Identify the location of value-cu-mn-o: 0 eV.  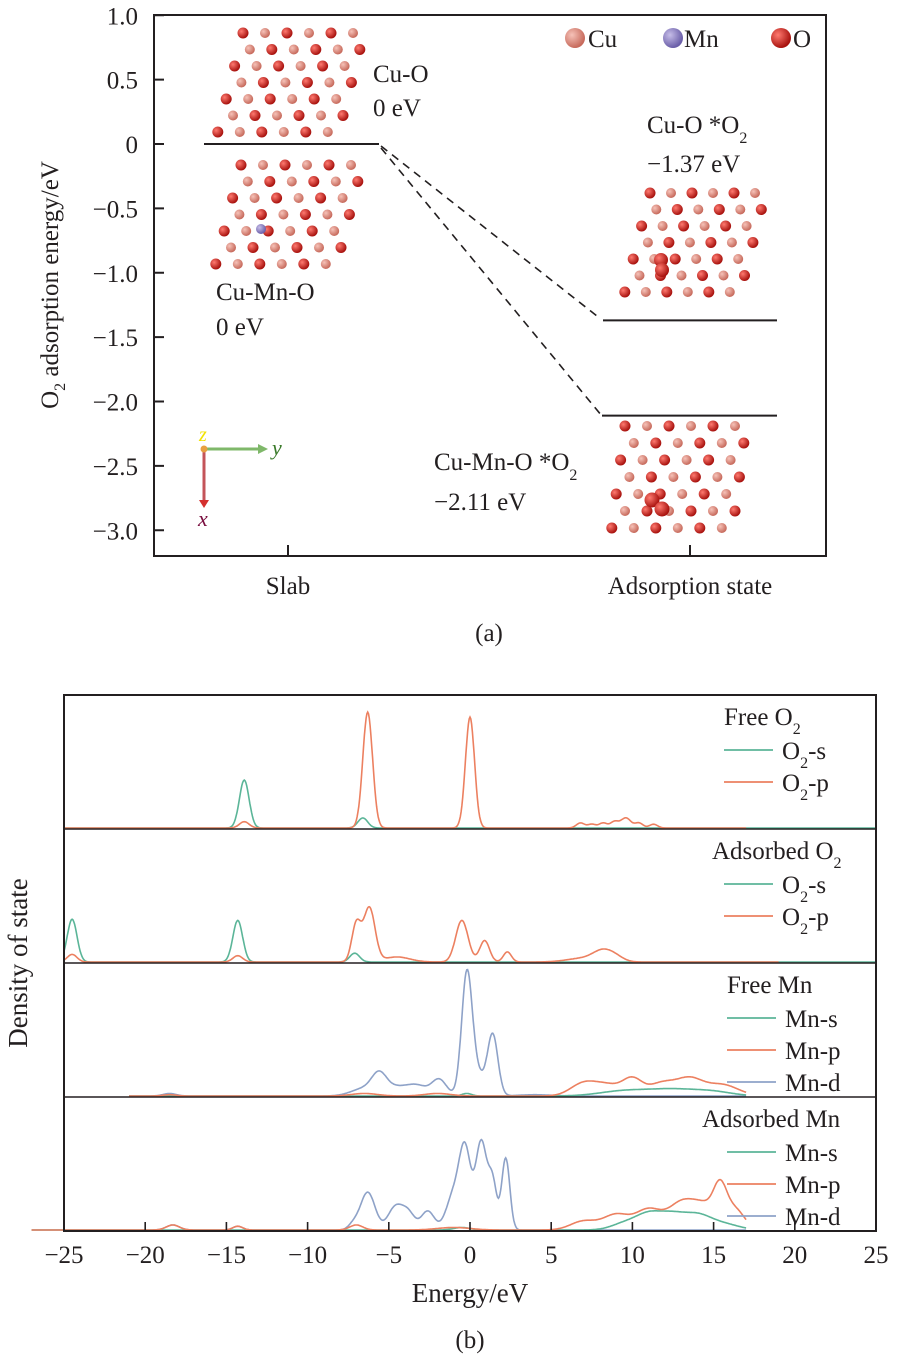
(240, 327).